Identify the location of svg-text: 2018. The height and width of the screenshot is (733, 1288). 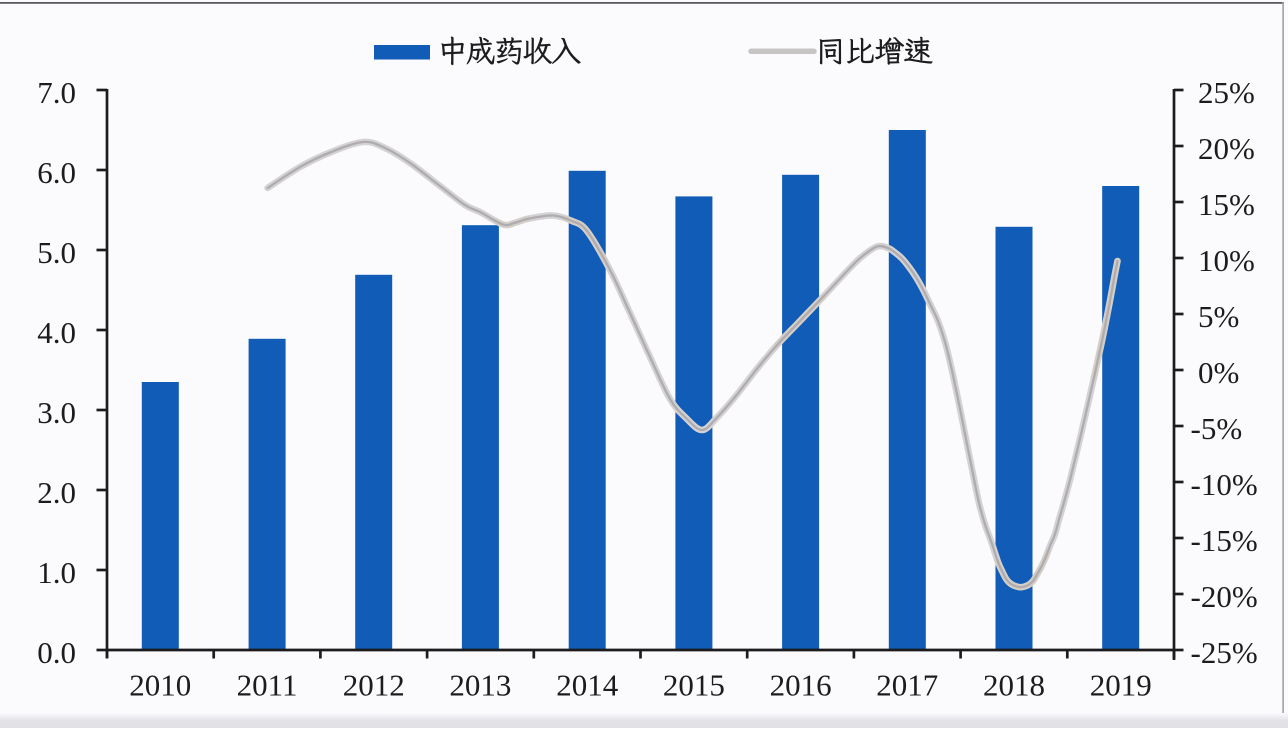
(1014, 685).